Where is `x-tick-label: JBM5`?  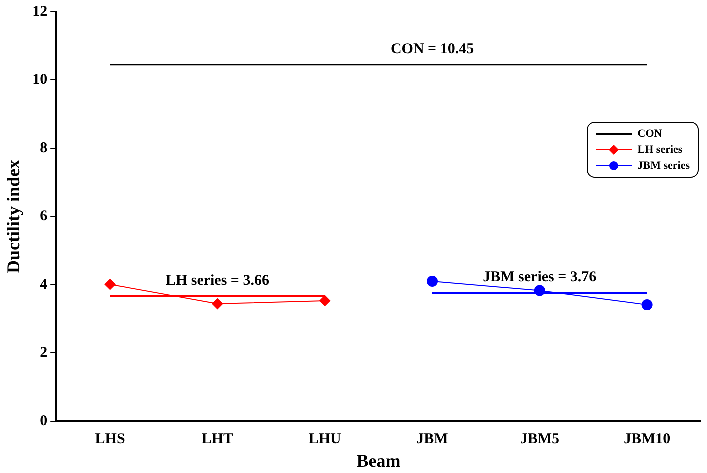
x-tick-label: JBM5 is located at coordinates (540, 439).